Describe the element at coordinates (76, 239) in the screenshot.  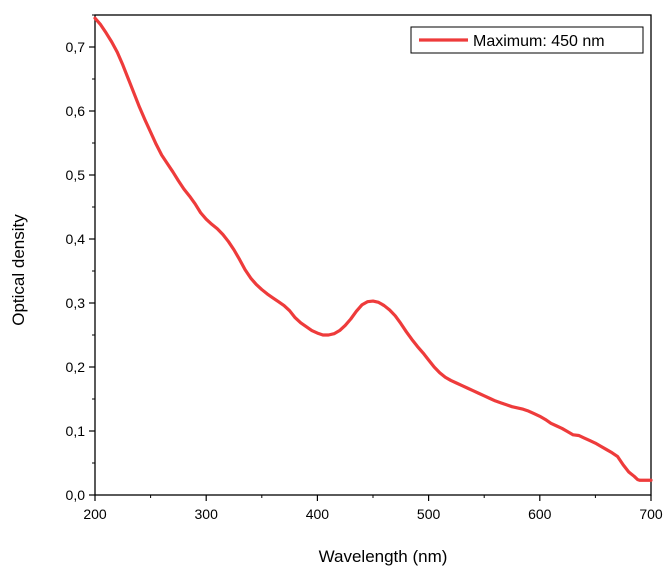
I see `y-tick-label: 0,4` at that location.